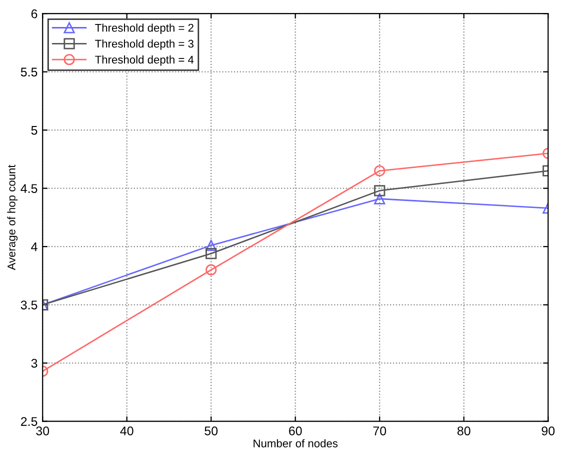 This screenshot has height=453, width=568. What do you see at coordinates (295, 431) in the screenshot?
I see `x-tick-label: 60` at bounding box center [295, 431].